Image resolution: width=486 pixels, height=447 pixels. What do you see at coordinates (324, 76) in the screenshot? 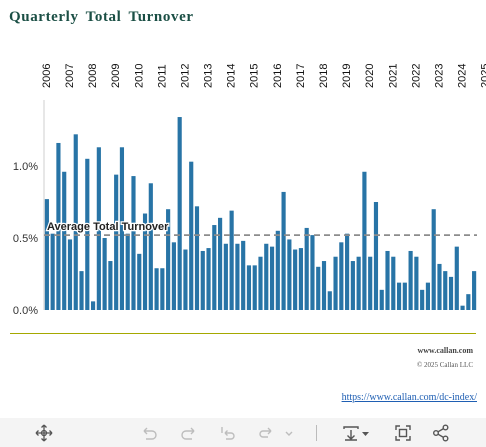
I see `year-label: 2018` at bounding box center [324, 76].